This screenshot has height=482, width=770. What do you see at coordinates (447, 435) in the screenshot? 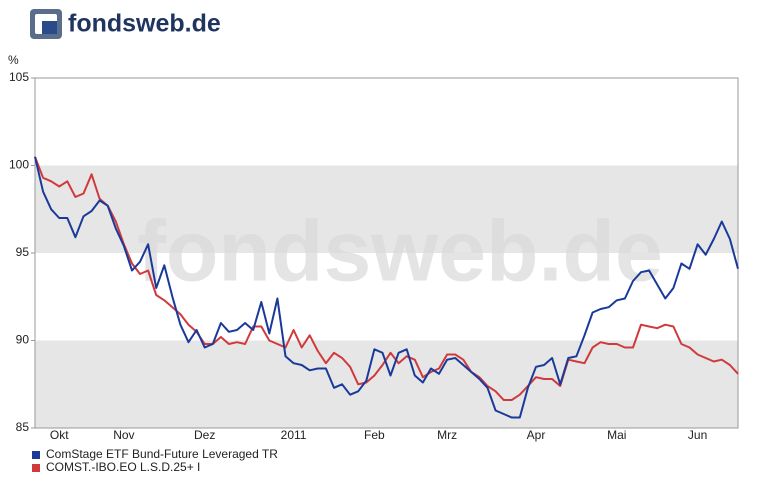
I see `x-tick-label: Mrz` at bounding box center [447, 435].